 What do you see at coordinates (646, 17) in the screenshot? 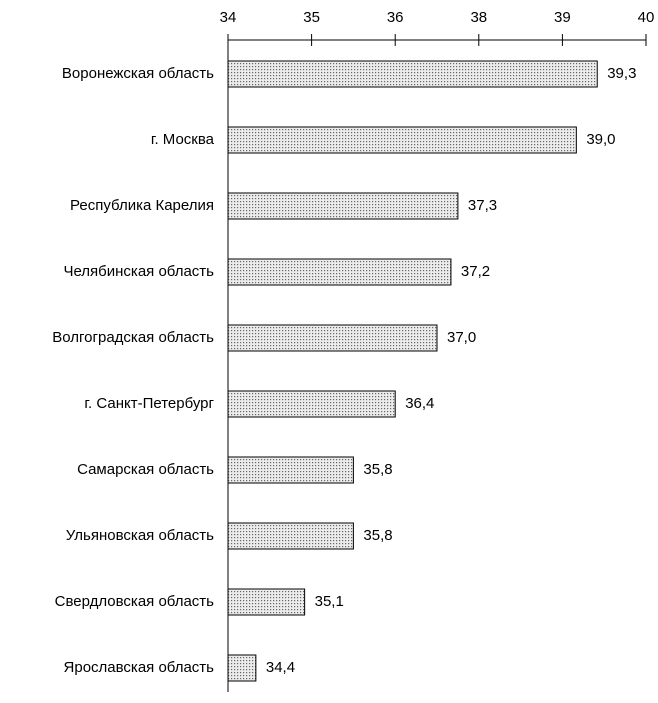
I see `x-tick-label: 40` at bounding box center [646, 17].